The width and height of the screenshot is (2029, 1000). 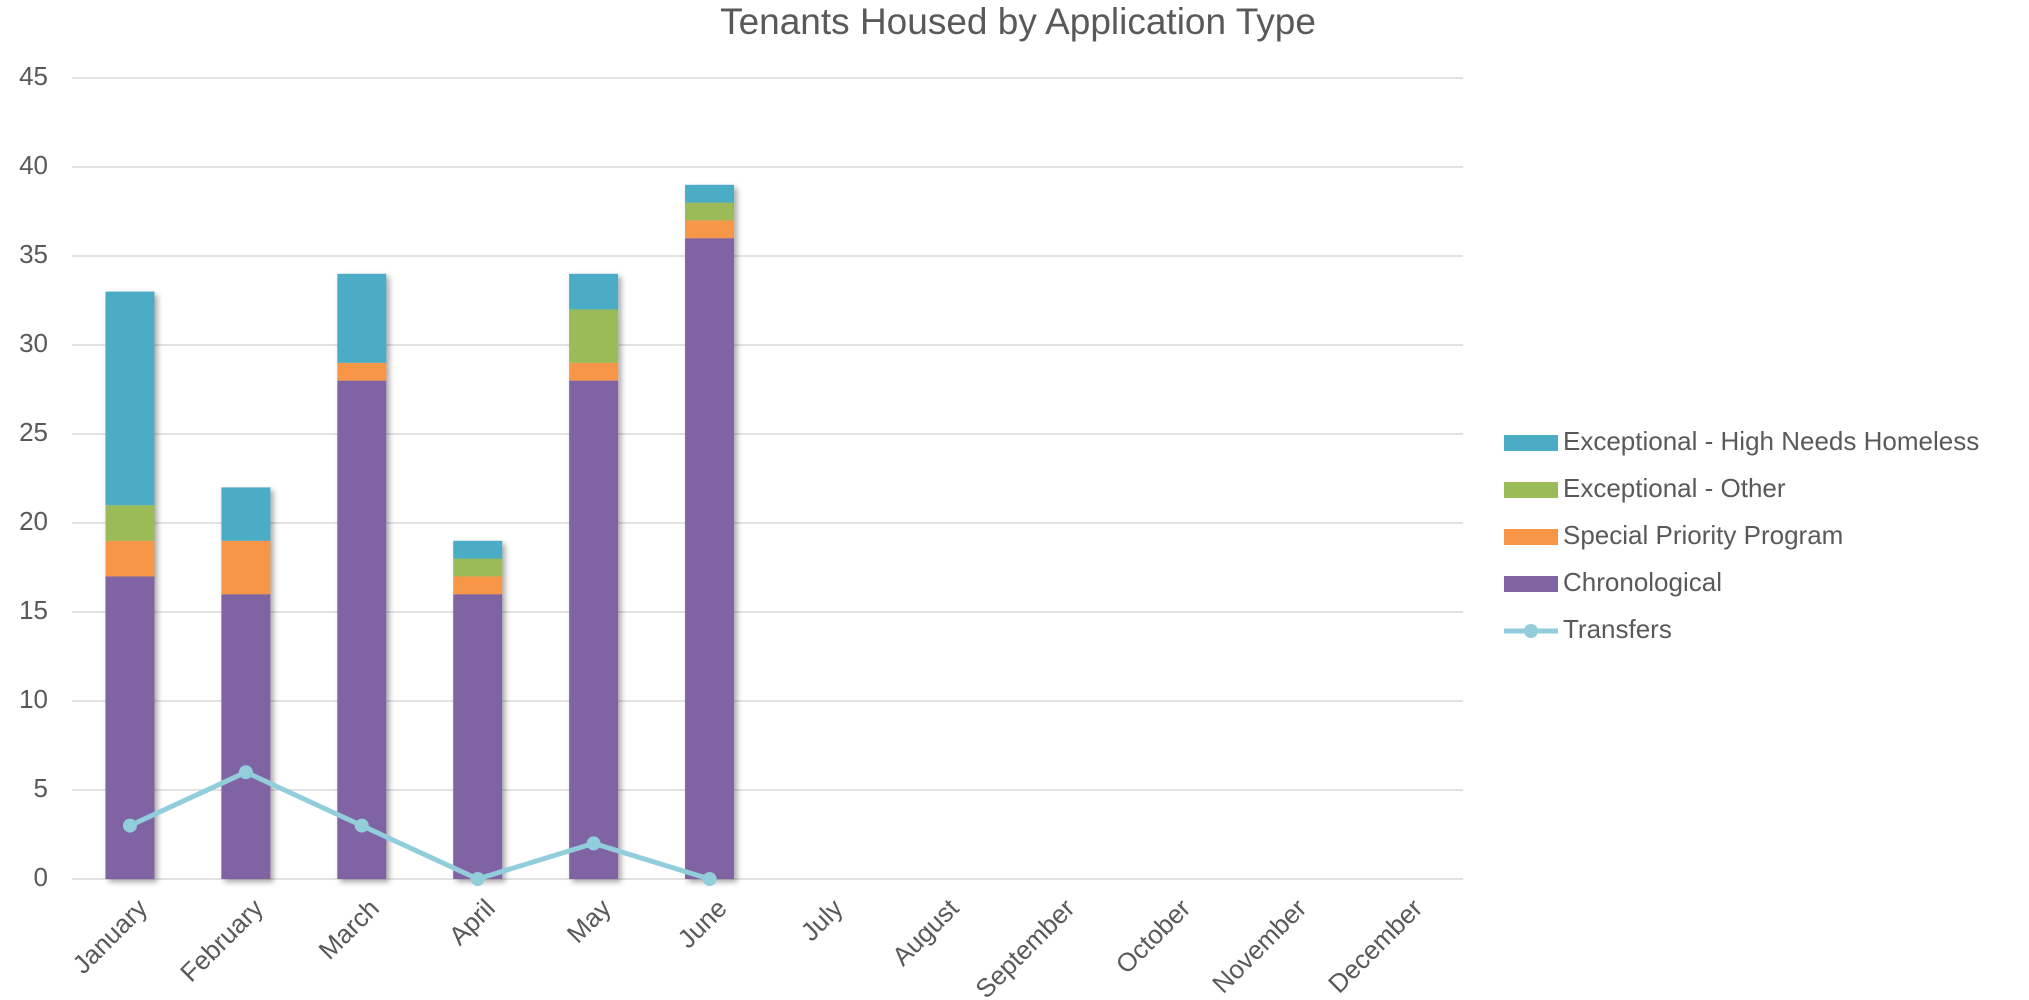 What do you see at coordinates (109, 936) in the screenshot?
I see `x-tick-label: January` at bounding box center [109, 936].